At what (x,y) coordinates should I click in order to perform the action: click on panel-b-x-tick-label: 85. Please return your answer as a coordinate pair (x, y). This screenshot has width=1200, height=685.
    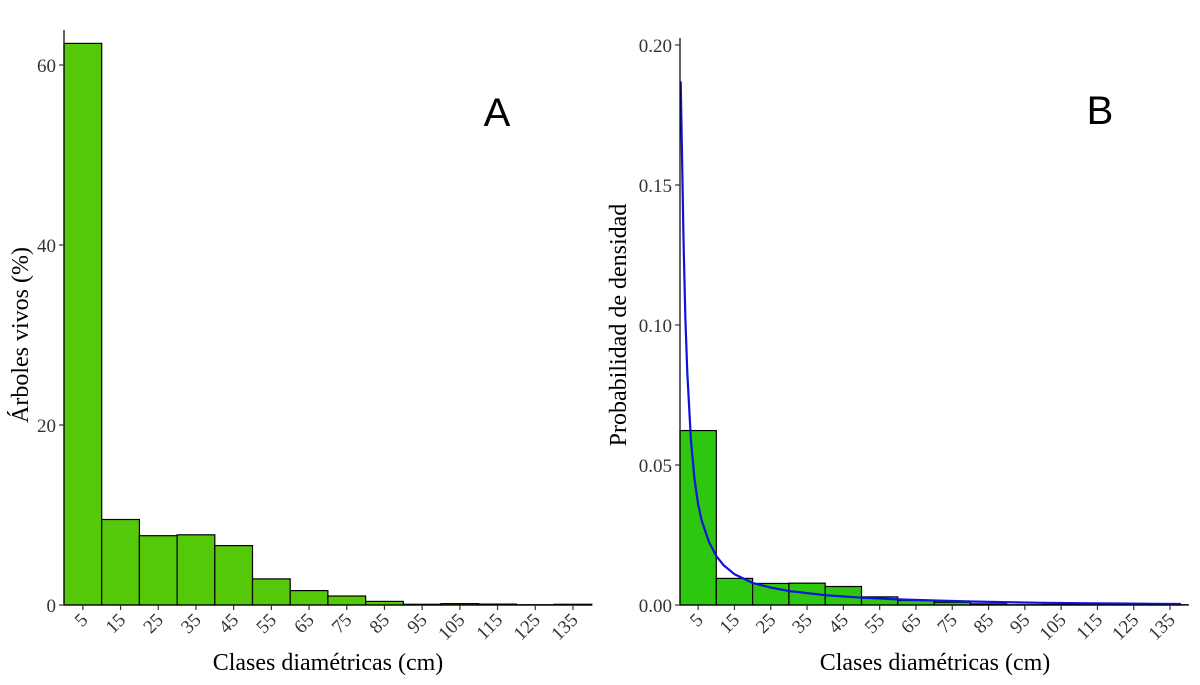
    Looking at the image, I should click on (984, 624).